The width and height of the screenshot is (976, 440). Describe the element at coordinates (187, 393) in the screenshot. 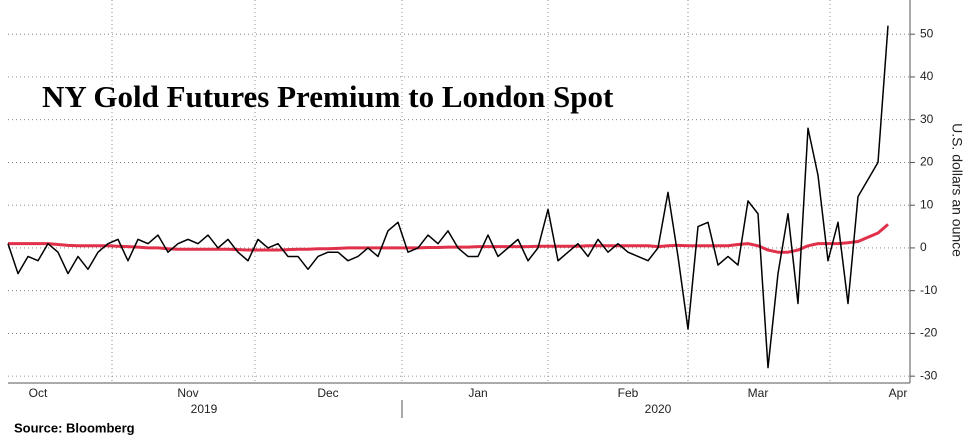

I see `x-tick-label: Nov` at that location.